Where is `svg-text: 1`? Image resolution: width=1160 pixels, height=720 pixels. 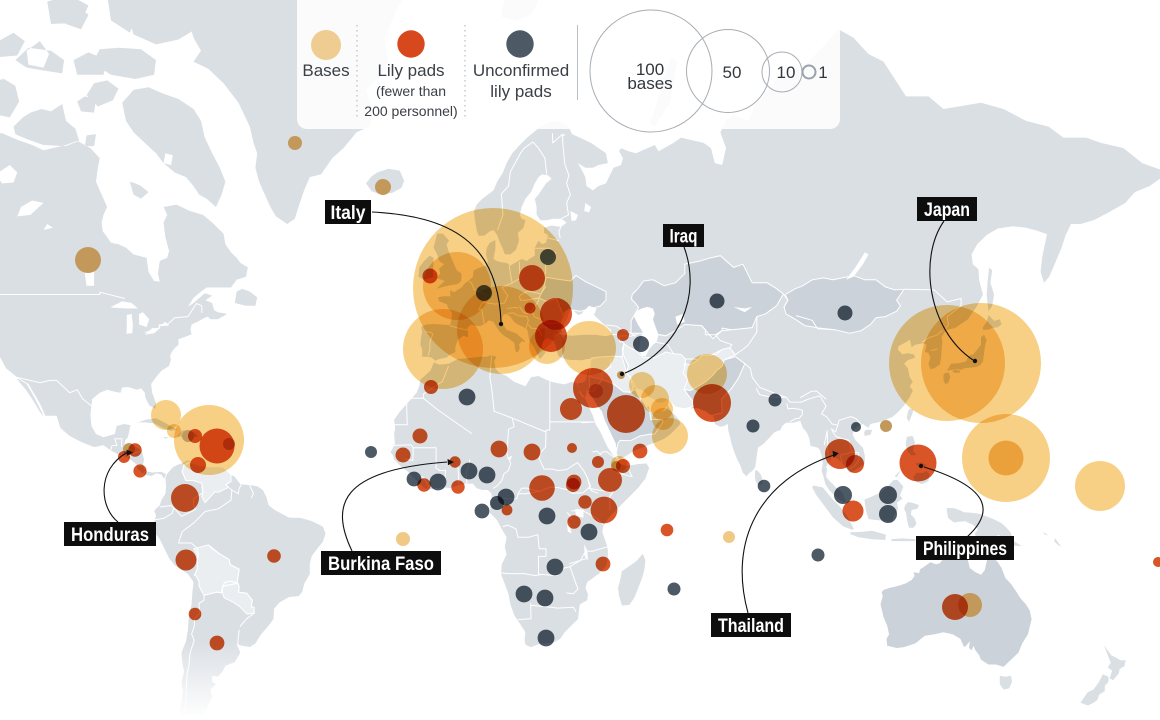 svg-text: 1 is located at coordinates (822, 72).